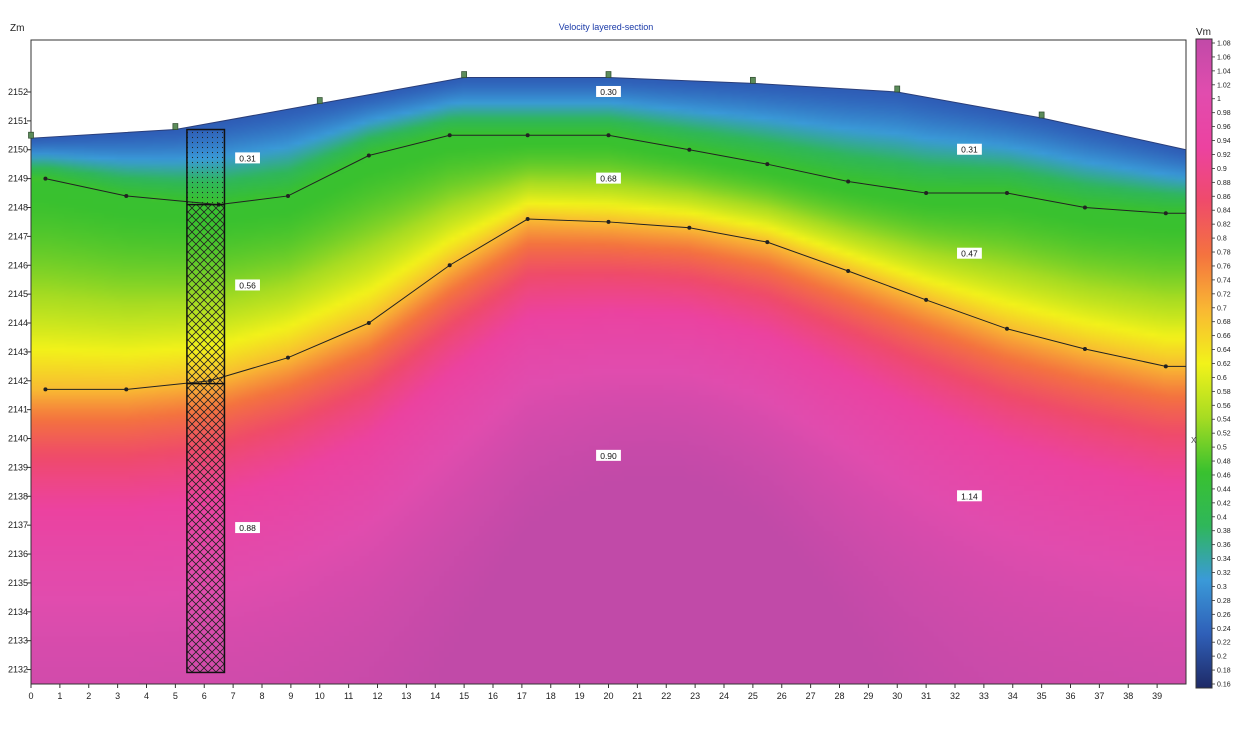  I want to click on colorbar-tick-label: 0.6, so click(1222, 378).